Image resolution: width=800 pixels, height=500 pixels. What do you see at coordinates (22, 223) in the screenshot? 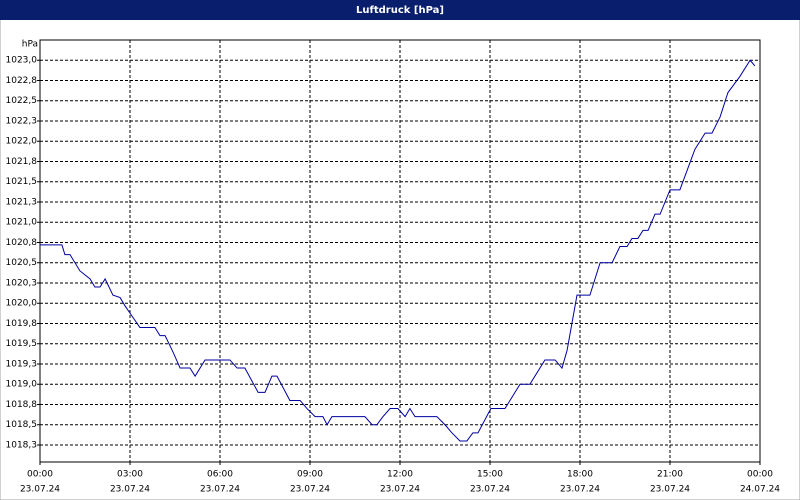
I see `y-tick-label: 1021,0` at bounding box center [22, 223].